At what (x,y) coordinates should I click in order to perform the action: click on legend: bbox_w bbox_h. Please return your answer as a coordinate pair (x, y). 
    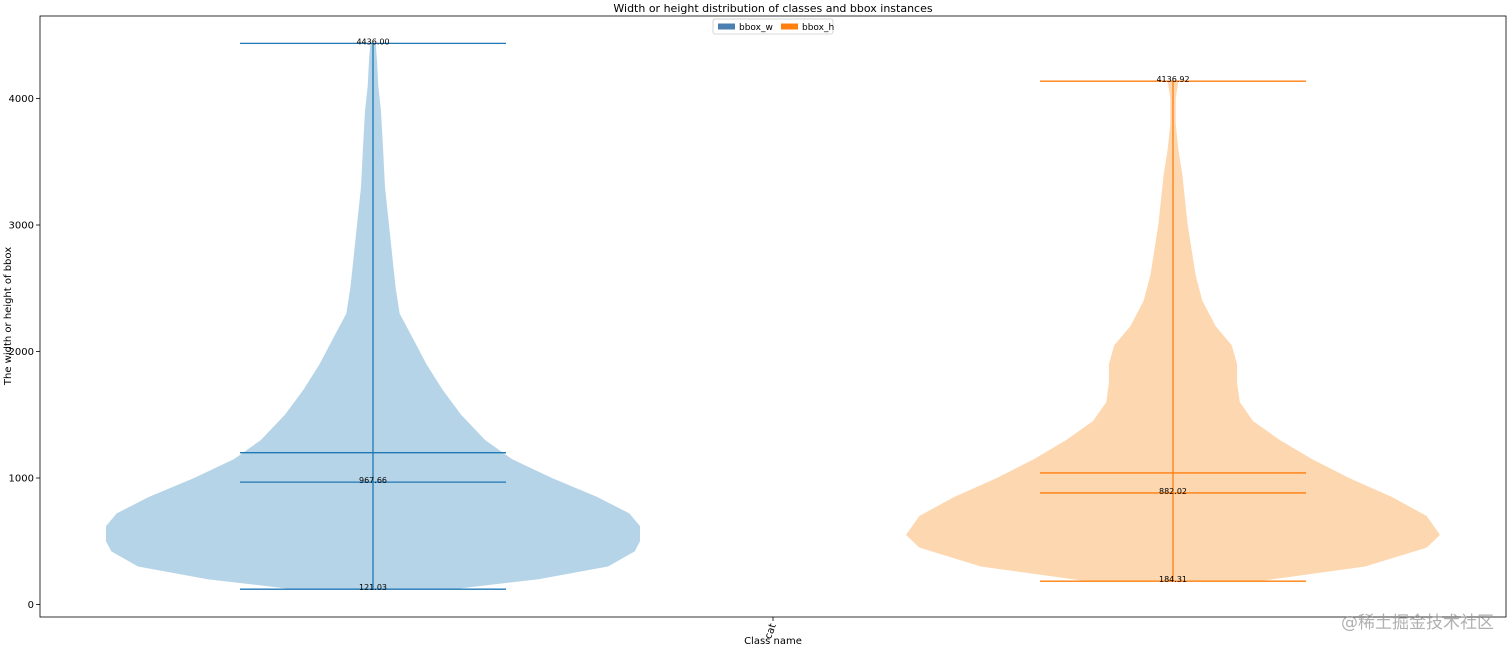
    Looking at the image, I should click on (773, 26).